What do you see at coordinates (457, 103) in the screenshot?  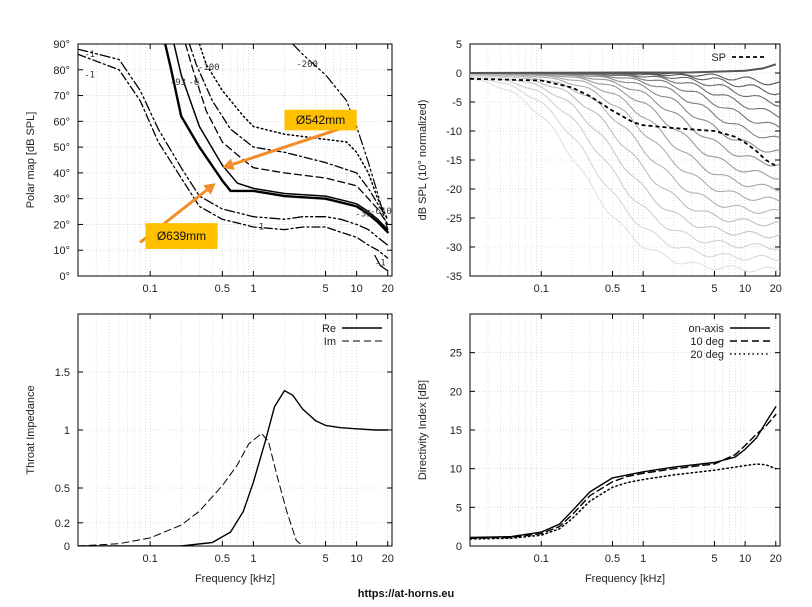 I see `y-tick-label: -5` at bounding box center [457, 103].